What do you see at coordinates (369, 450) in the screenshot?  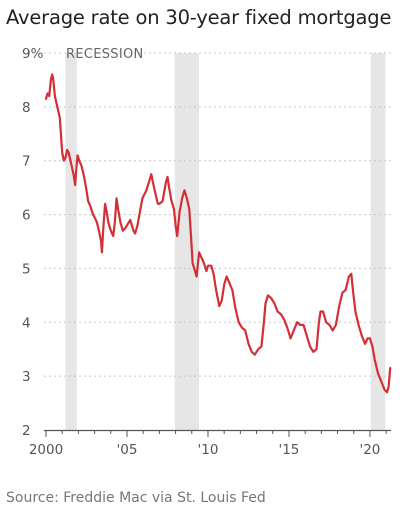 I see `x-tick-label-2020: '20` at bounding box center [369, 450].